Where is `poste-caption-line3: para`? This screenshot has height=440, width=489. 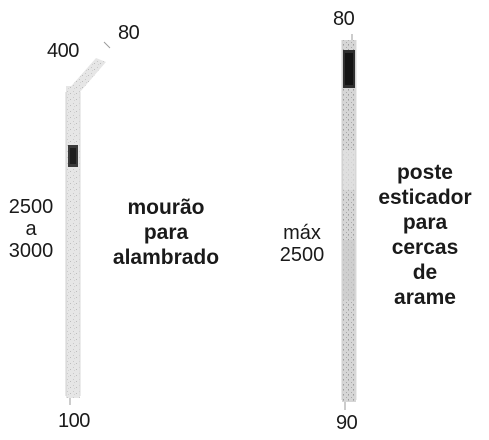
poste-caption-line3: para is located at coordinates (425, 222).